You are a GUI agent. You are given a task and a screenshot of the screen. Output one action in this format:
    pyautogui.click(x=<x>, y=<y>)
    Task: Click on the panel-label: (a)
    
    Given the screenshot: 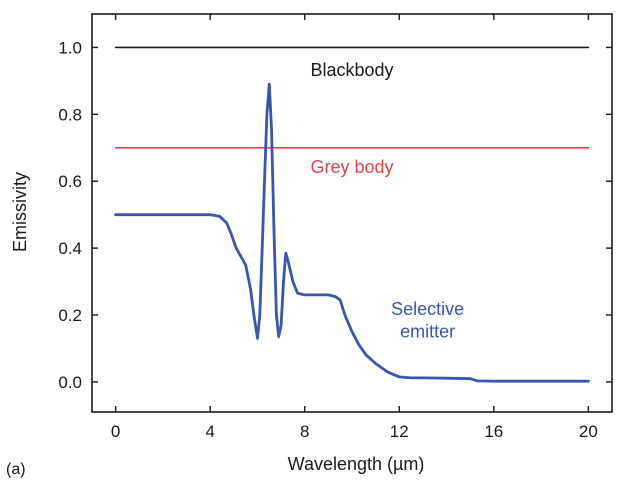 What is the action you would take?
    pyautogui.click(x=16, y=469)
    